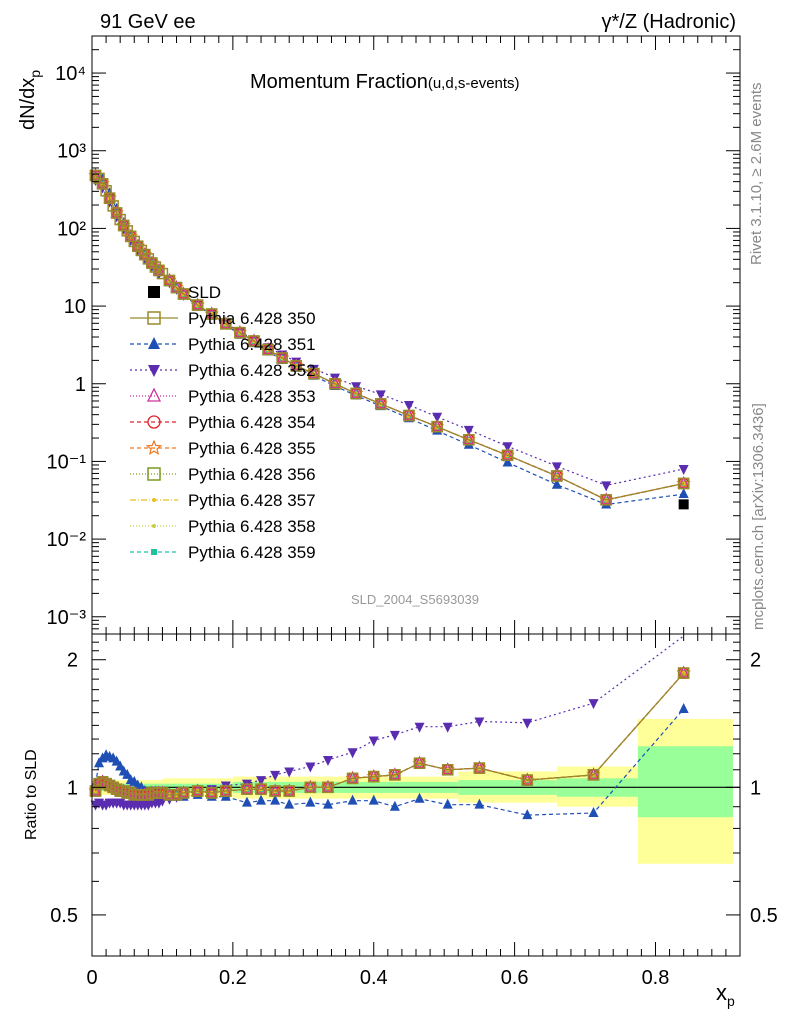 The width and height of the screenshot is (786, 1024). Describe the element at coordinates (669, 22) in the screenshot. I see `header-right: γ*/Z (Hadronic)` at that location.